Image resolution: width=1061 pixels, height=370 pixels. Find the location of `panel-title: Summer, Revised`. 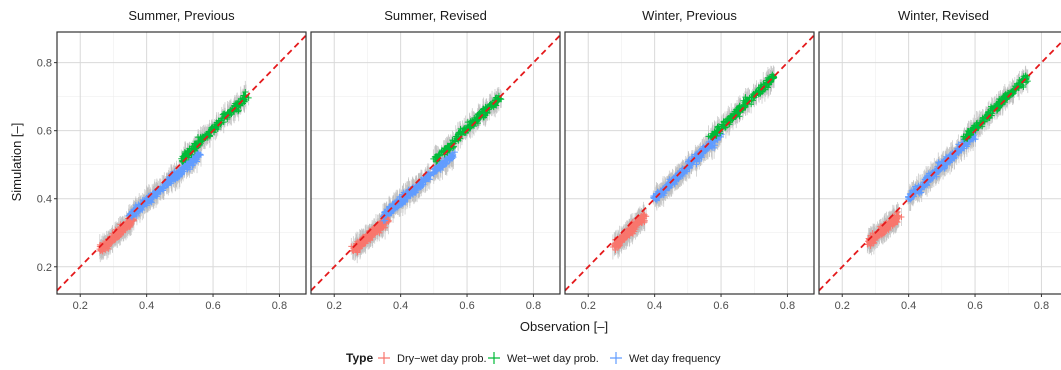

panel-title: Summer, Revised is located at coordinates (435, 15).